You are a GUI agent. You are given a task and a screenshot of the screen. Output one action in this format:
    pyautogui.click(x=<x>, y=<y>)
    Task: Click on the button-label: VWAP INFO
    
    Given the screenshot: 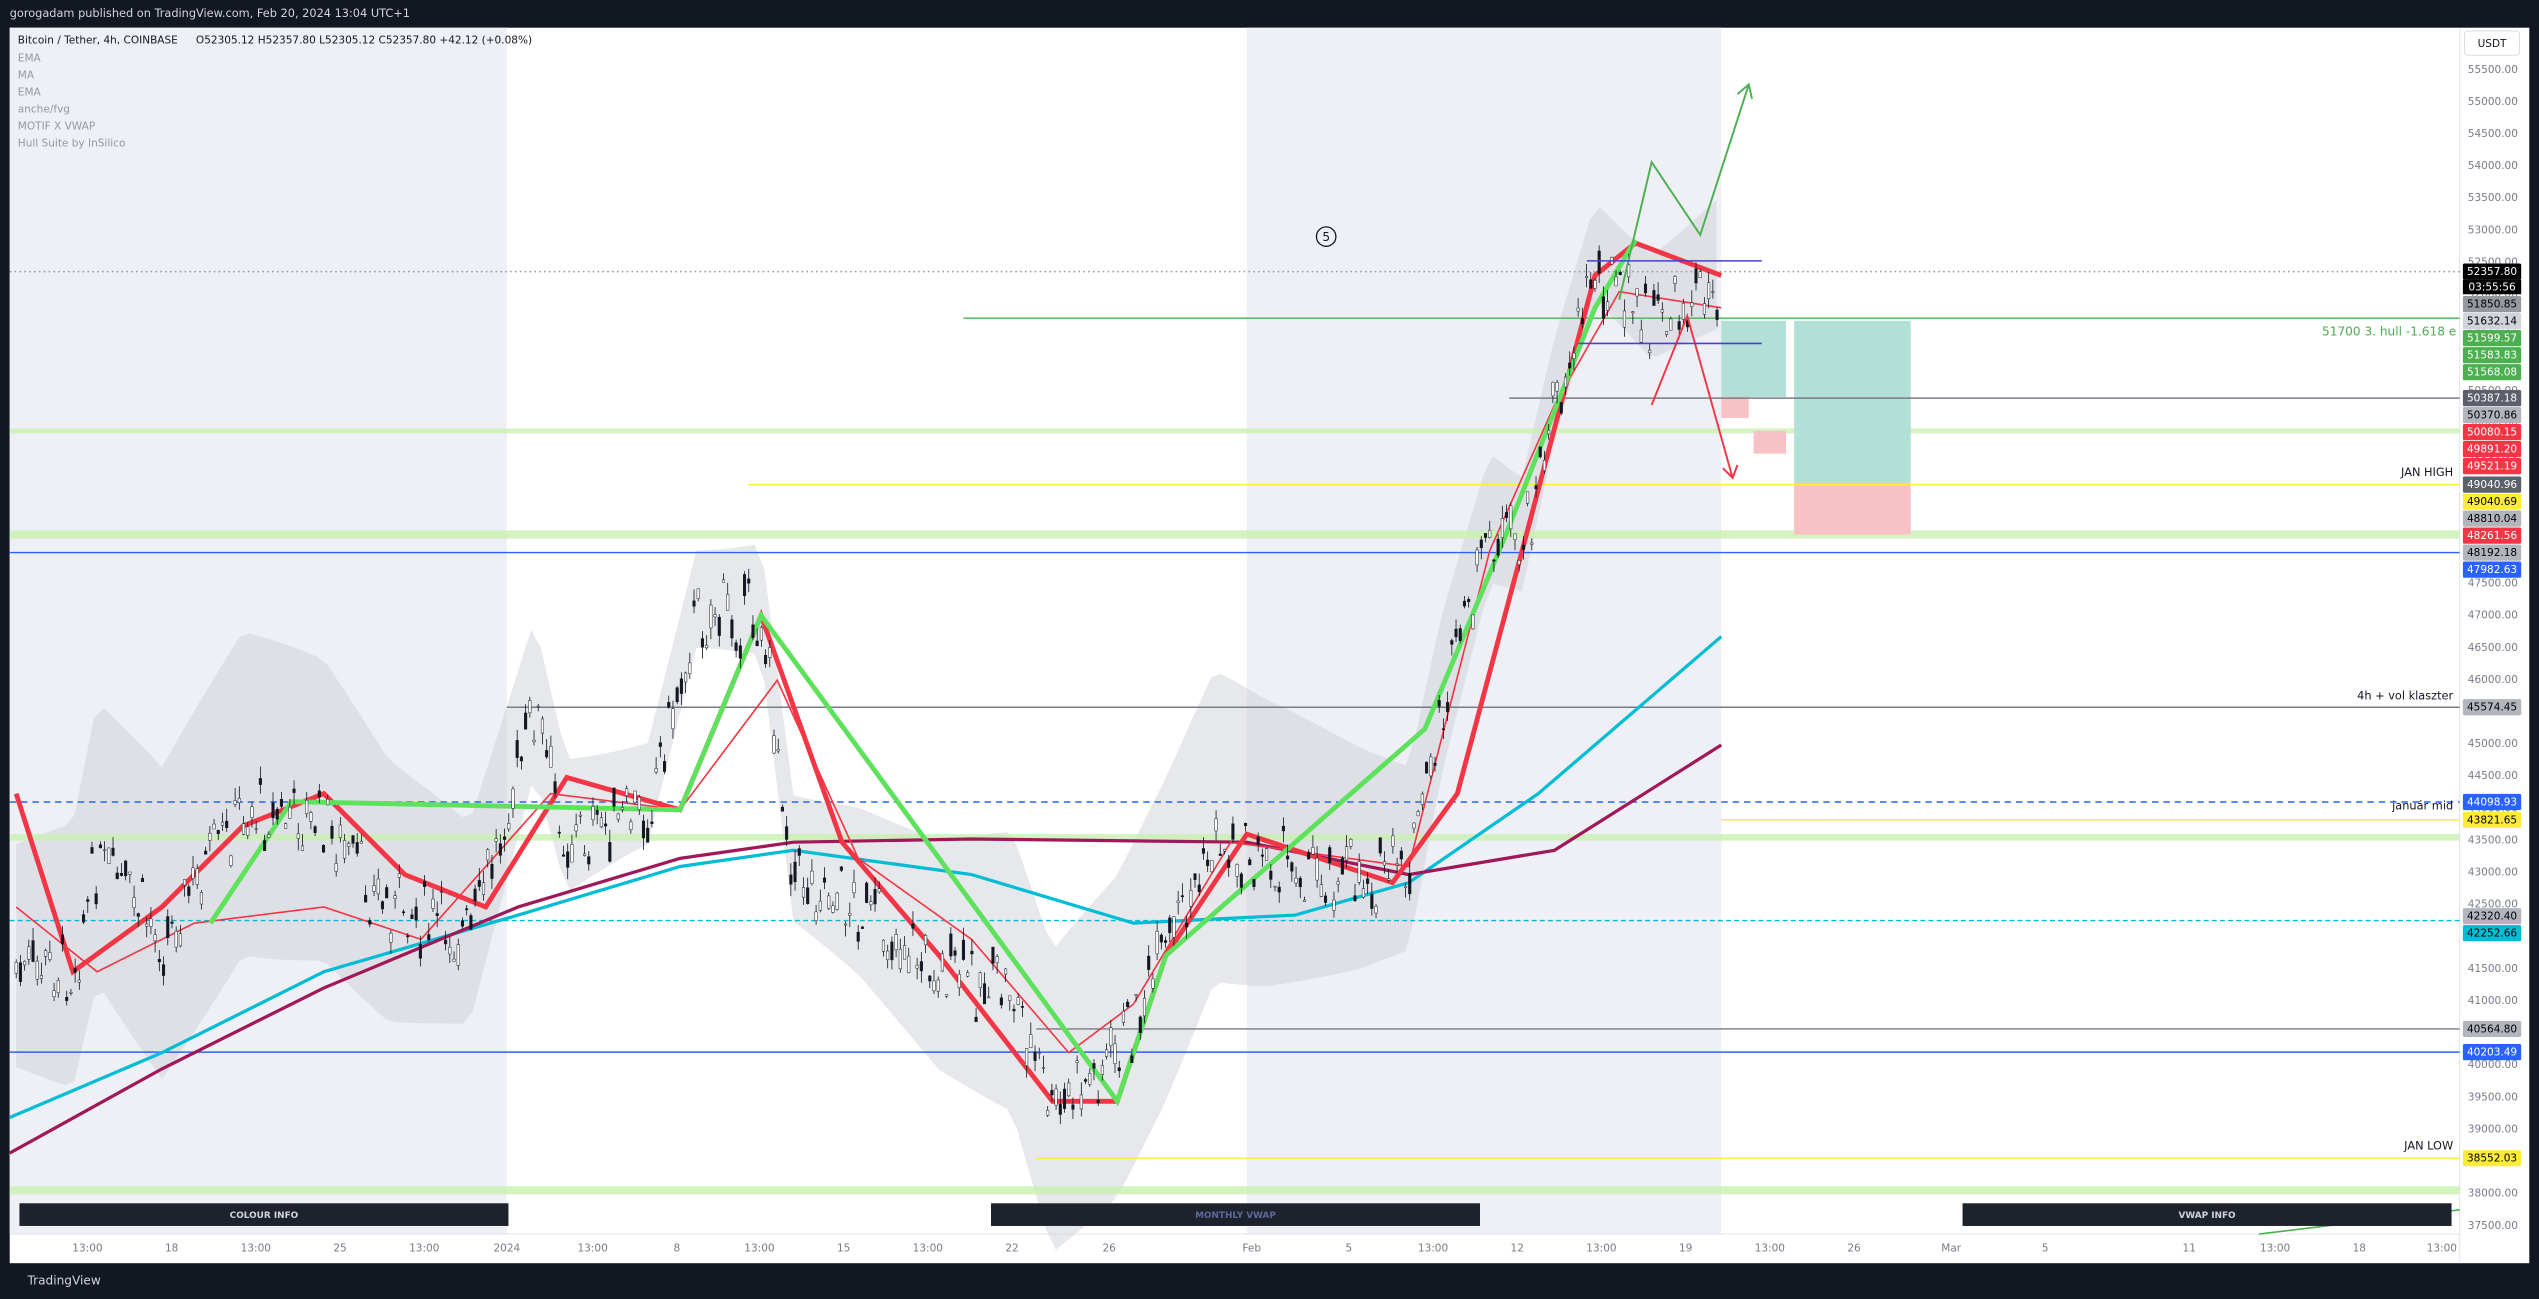 What is the action you would take?
    pyautogui.click(x=2207, y=1216)
    